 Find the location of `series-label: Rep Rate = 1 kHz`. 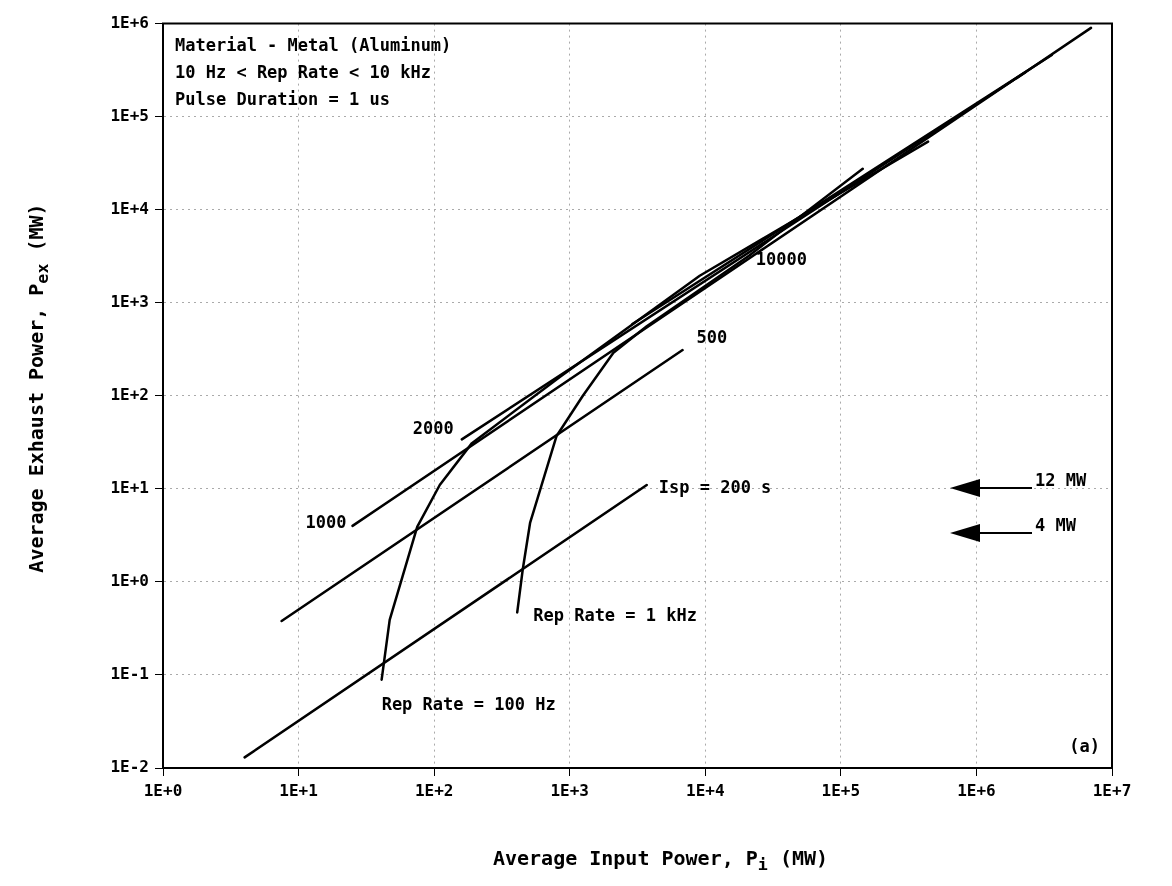

series-label: Rep Rate = 1 kHz is located at coordinates (615, 614).